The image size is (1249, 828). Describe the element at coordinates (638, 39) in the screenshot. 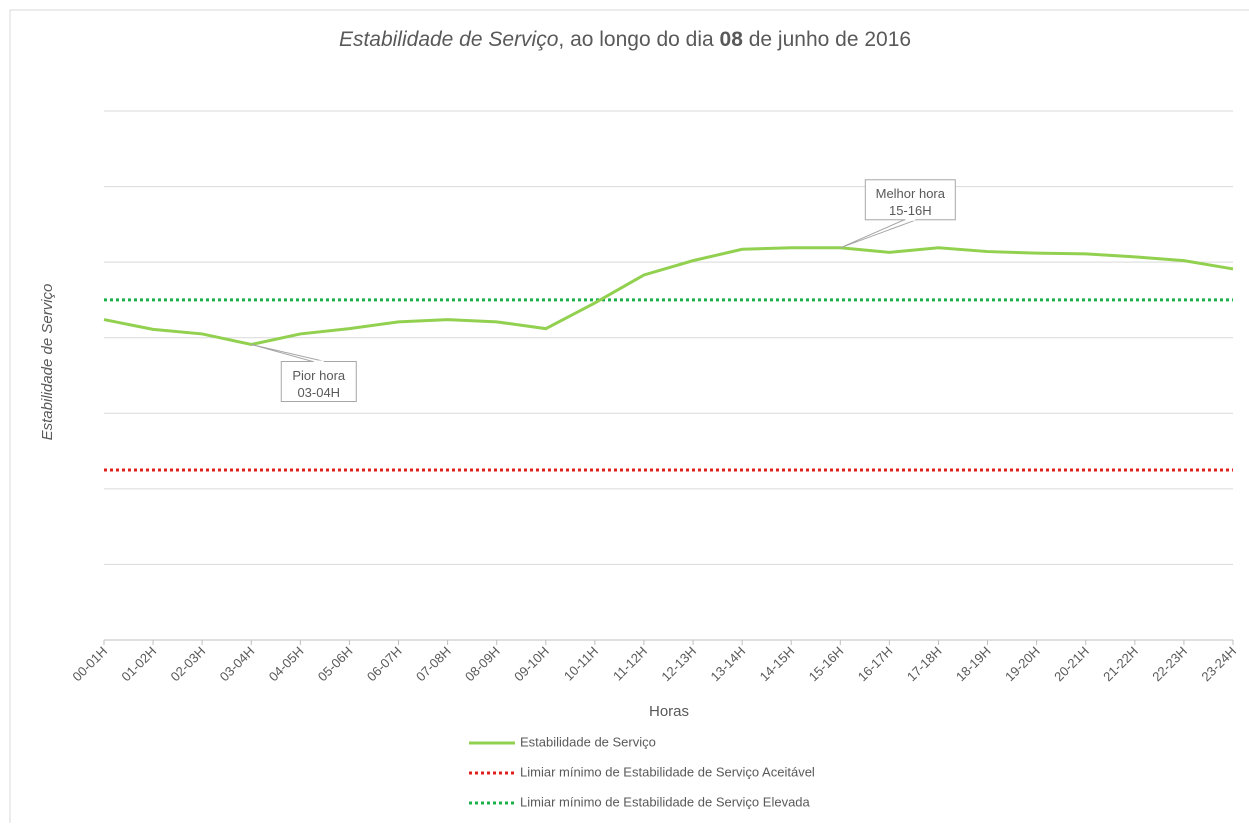

I see `title-part: , ao longo do dia` at that location.